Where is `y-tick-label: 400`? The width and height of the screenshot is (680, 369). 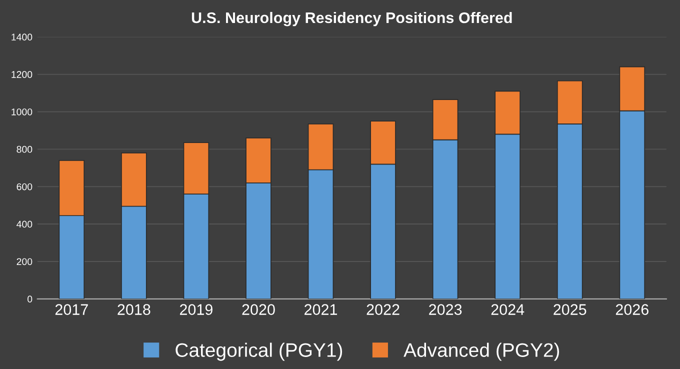 y-tick-label: 400 is located at coordinates (24, 224).